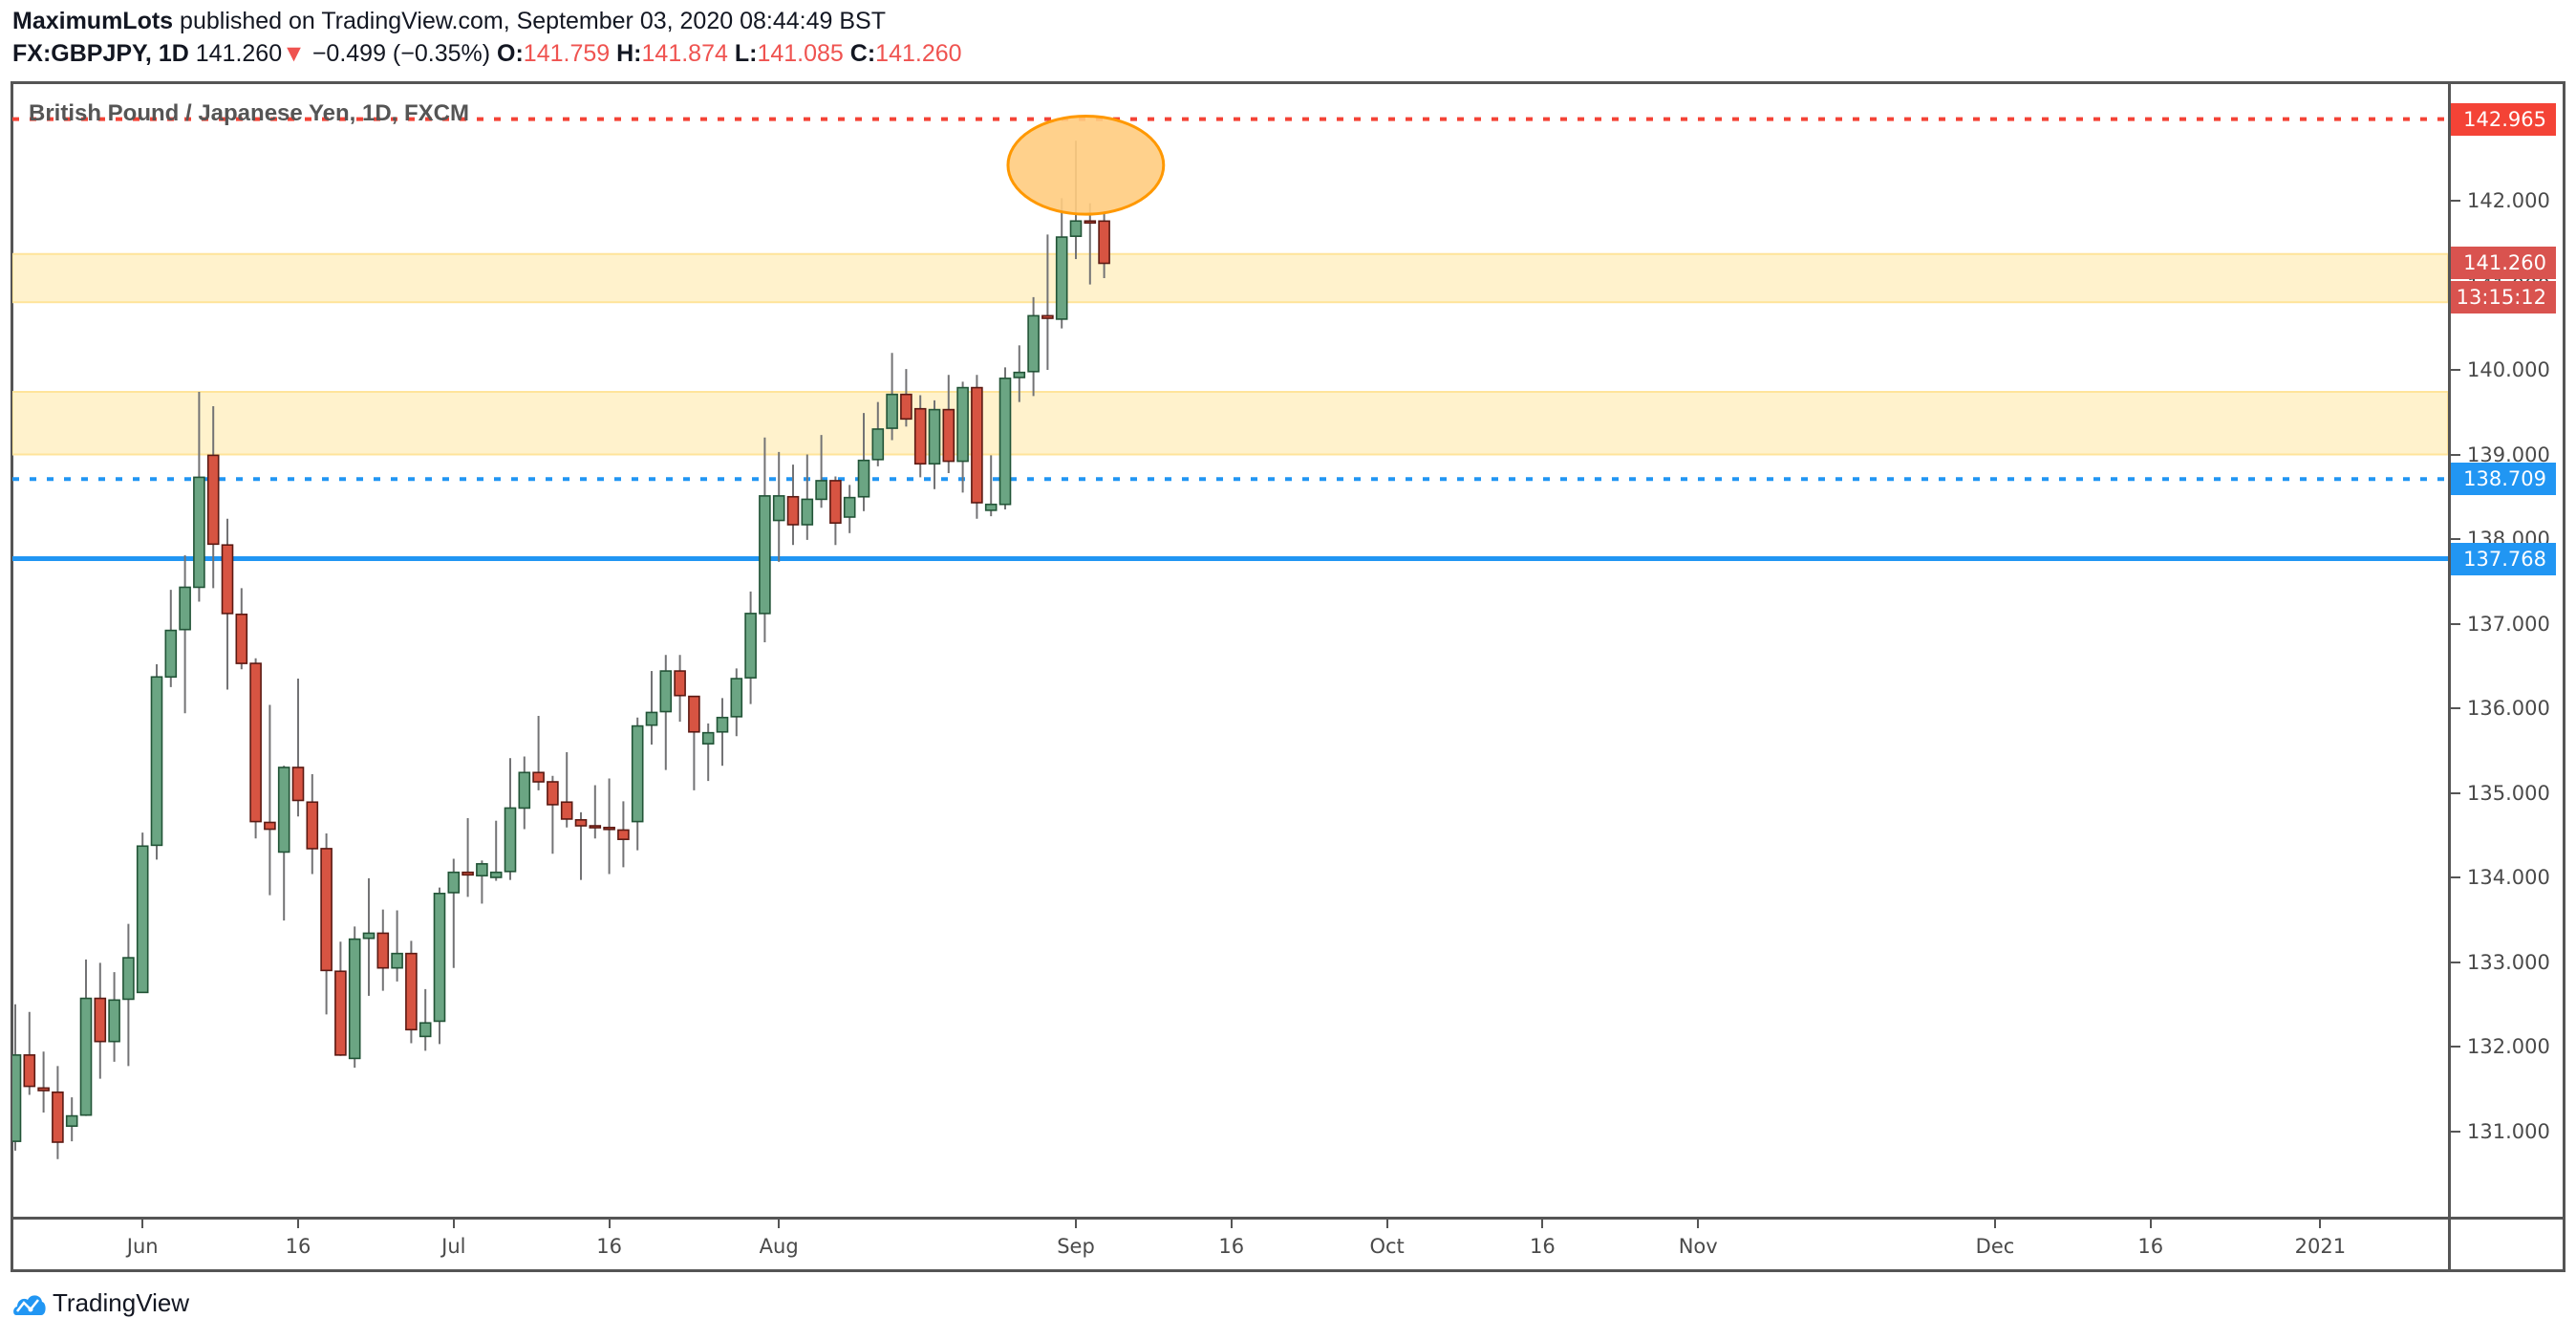 The height and width of the screenshot is (1340, 2576). What do you see at coordinates (2503, 119) in the screenshot?
I see `line-price-label: 142.965` at bounding box center [2503, 119].